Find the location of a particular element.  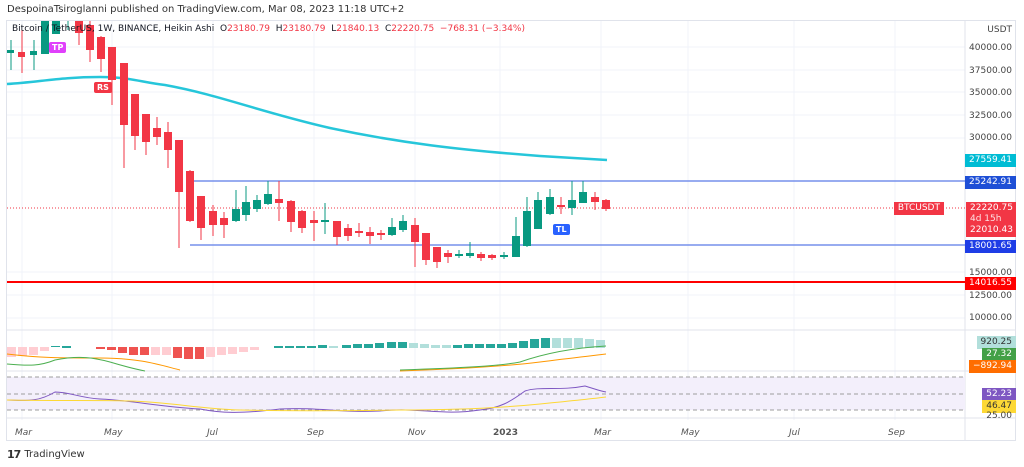

price-axis-unit: USDT is located at coordinates (999, 30).